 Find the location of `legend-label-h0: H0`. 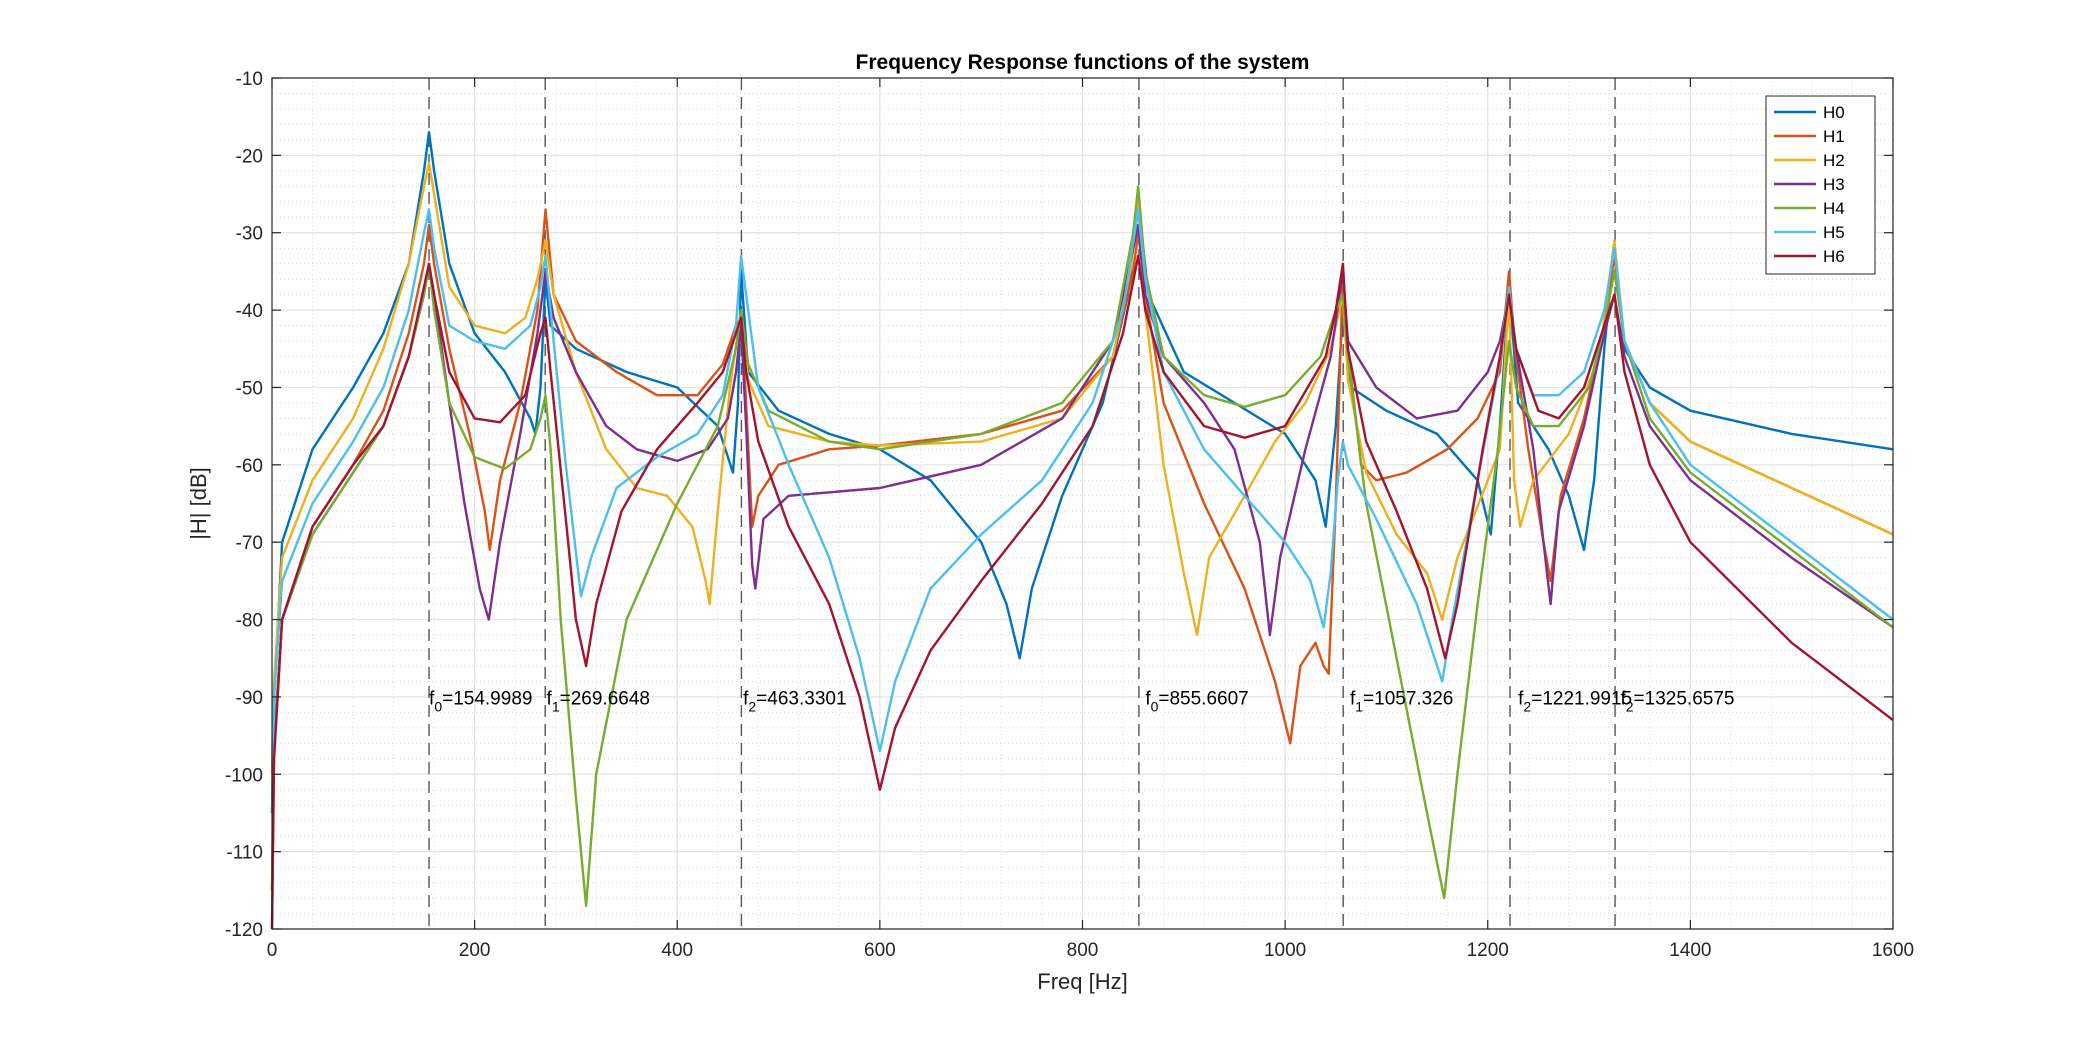

legend-label-h0: H0 is located at coordinates (1834, 112).